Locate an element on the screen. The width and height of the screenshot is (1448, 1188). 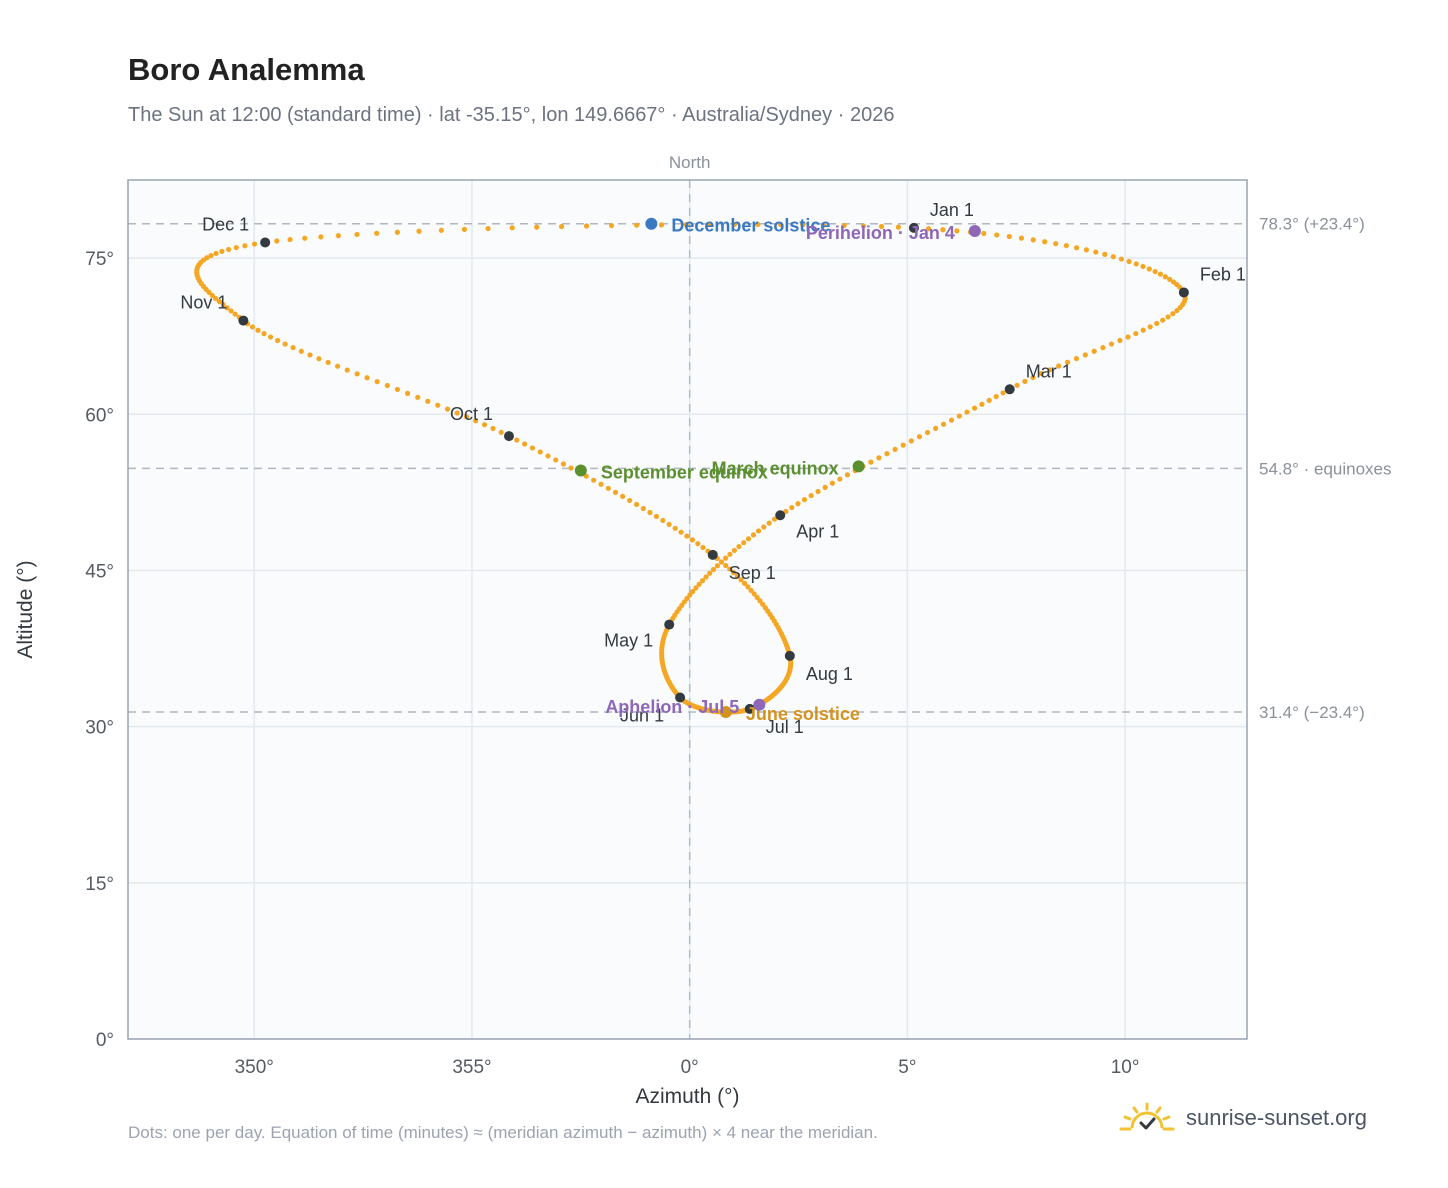
x-tick-label: 10° is located at coordinates (1125, 1067).